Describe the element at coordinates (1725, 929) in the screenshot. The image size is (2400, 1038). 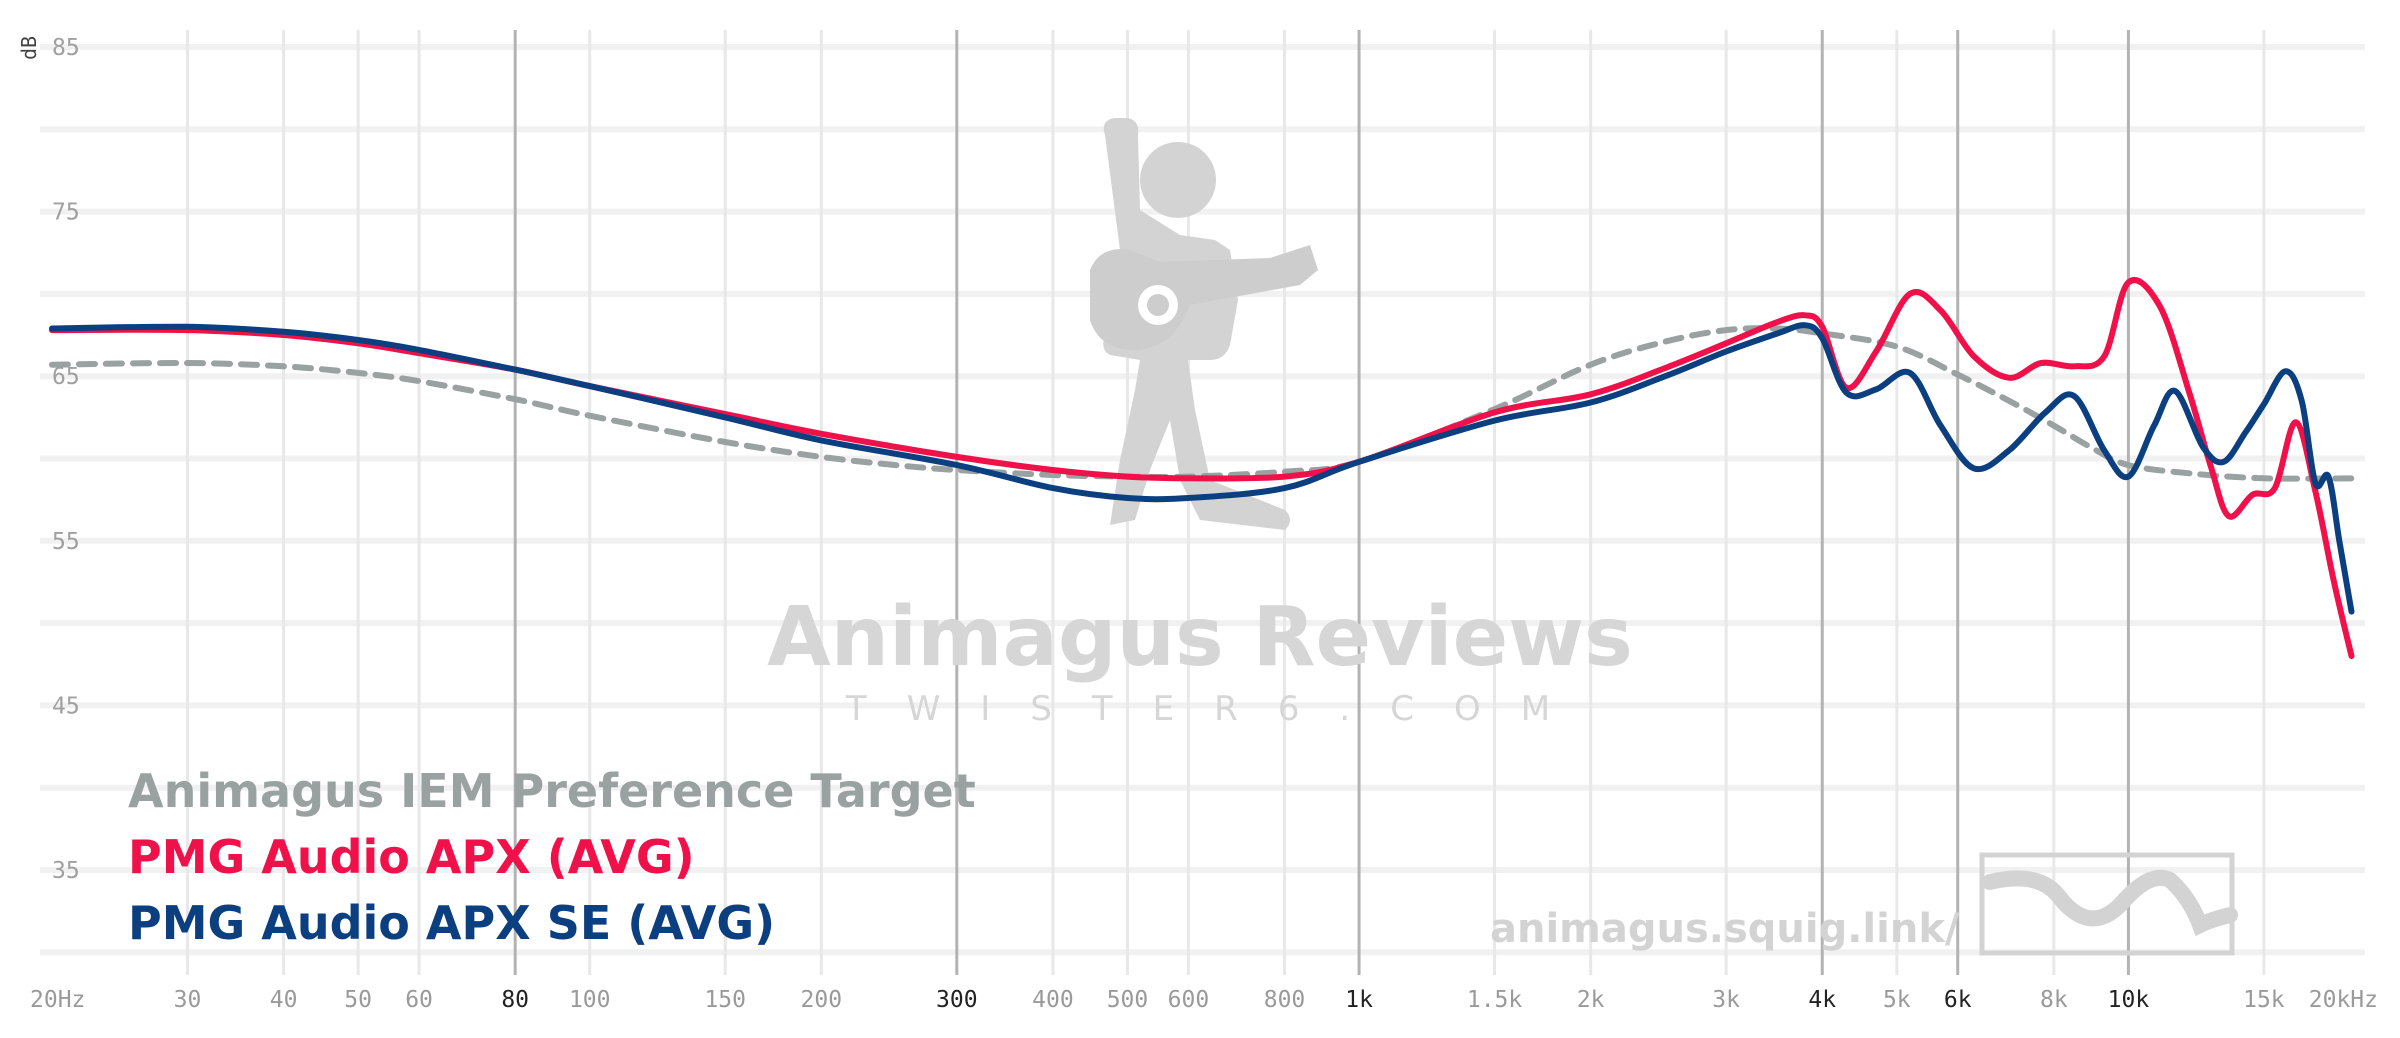
I see `watermark-url: animagus.squig.link/` at that location.